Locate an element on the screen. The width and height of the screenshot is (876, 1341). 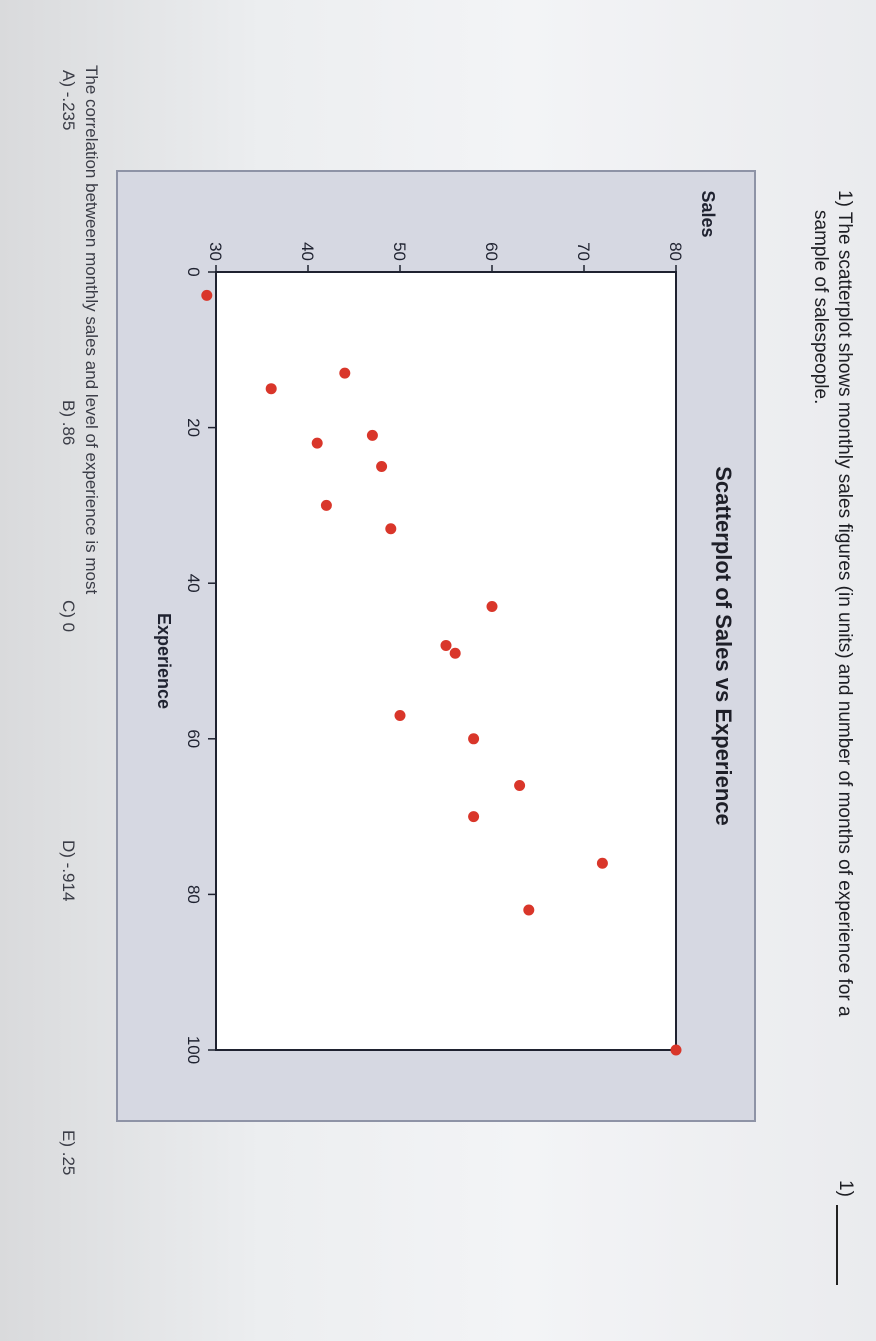
choice-d: D) -.914 is located at coordinates (68, 871).